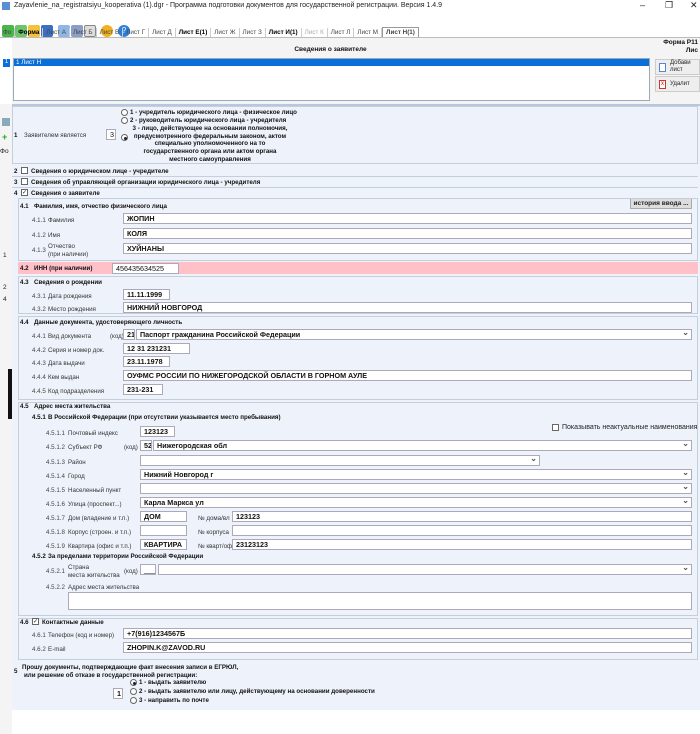 This screenshot has height=734, width=700. What do you see at coordinates (425, 569) in the screenshot?
I see `country-select` at bounding box center [425, 569].